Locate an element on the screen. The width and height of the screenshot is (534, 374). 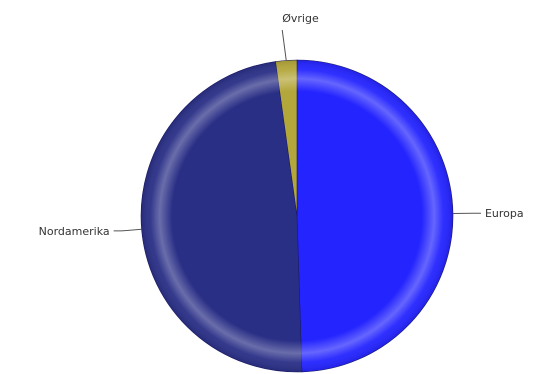
slice-label-ovrige: Øvrige is located at coordinates (300, 18).